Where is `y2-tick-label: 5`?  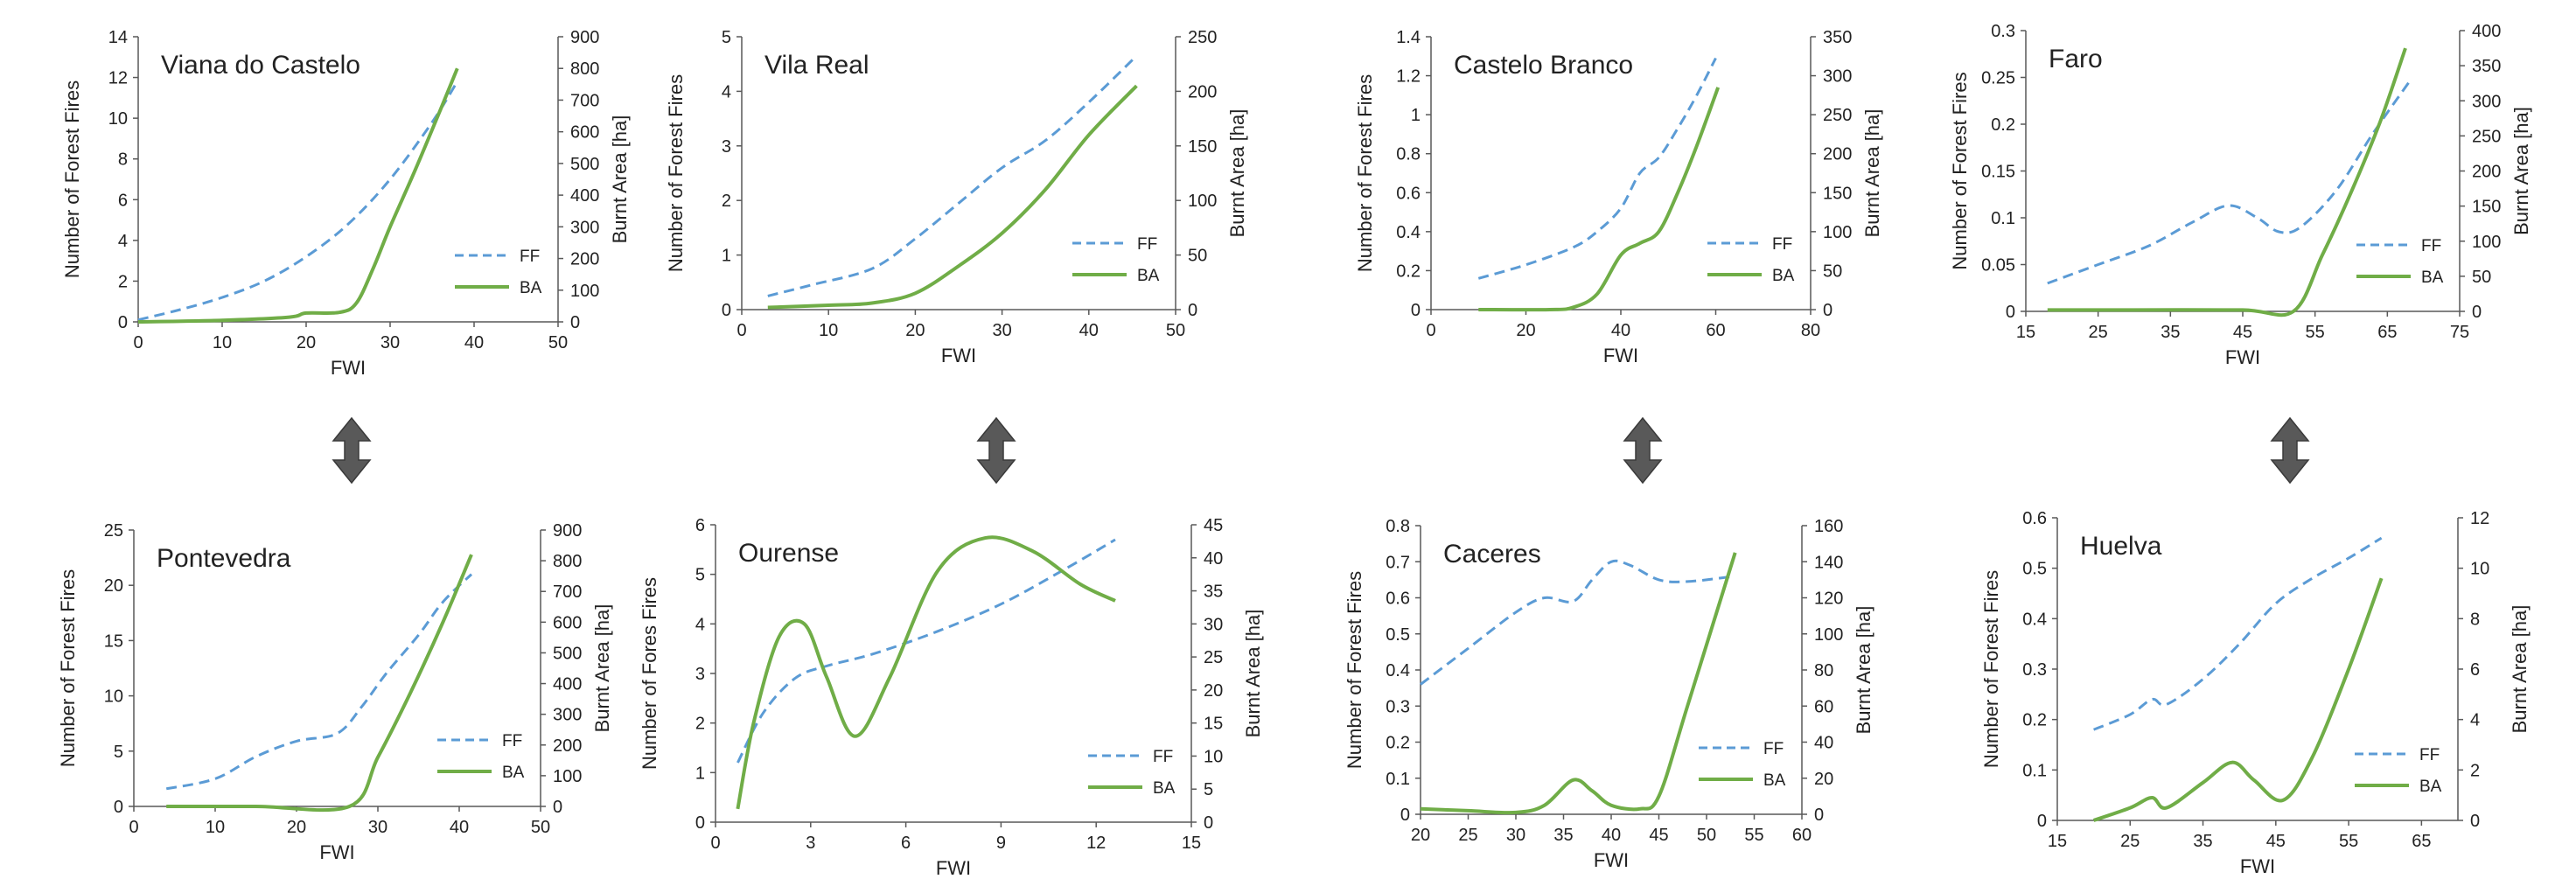
y2-tick-label: 5 is located at coordinates (1208, 789).